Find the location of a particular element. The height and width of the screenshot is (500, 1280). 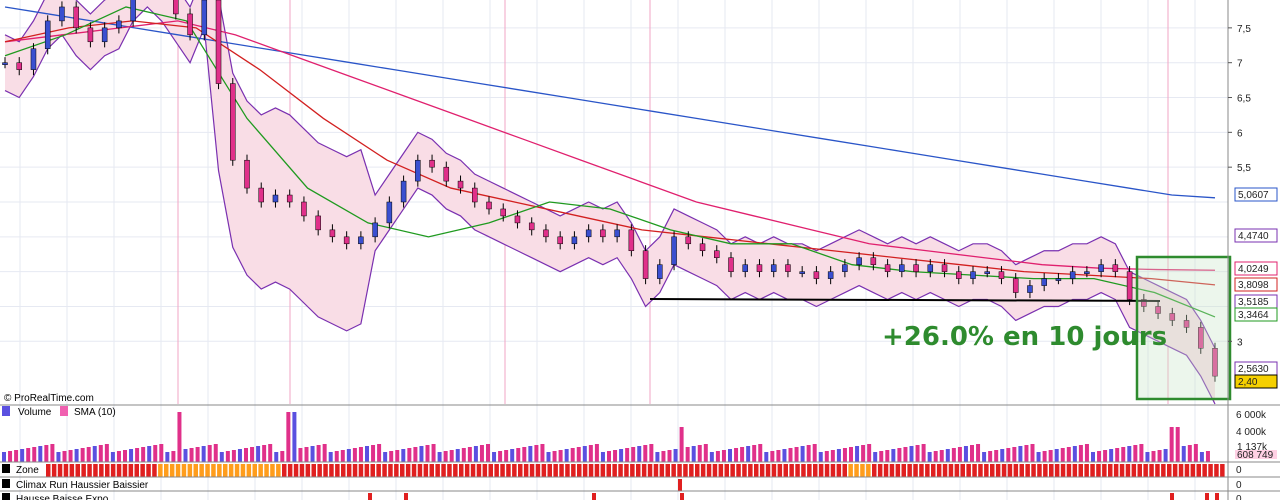

y-tick-label: 6 is located at coordinates (1240, 133).